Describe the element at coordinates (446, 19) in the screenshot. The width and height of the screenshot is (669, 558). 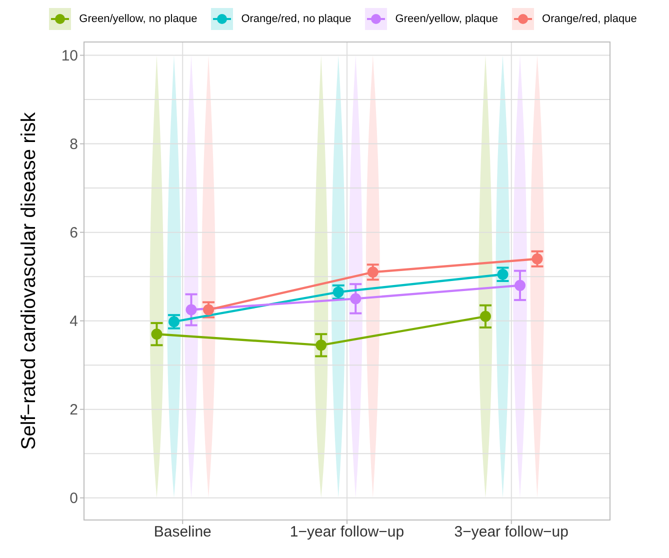
I see `legend-label: Green/yellow, plaque` at that location.